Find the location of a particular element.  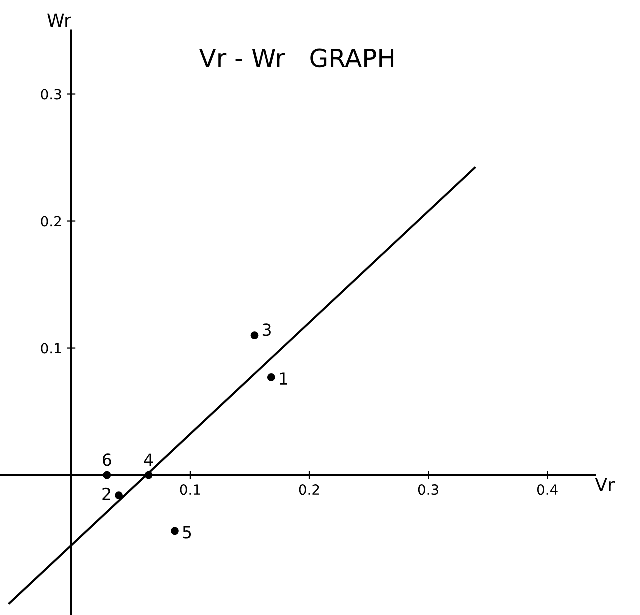

annotation: 3 is located at coordinates (266, 330).